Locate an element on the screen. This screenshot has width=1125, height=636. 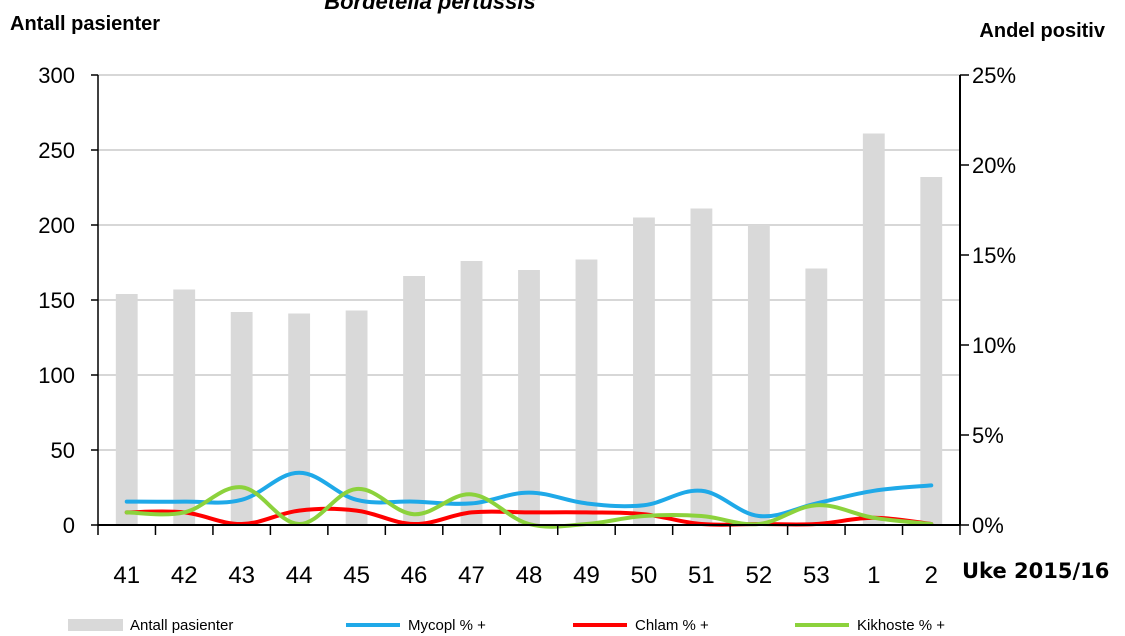
x-tick-label-53: 53 is located at coordinates (816, 575).